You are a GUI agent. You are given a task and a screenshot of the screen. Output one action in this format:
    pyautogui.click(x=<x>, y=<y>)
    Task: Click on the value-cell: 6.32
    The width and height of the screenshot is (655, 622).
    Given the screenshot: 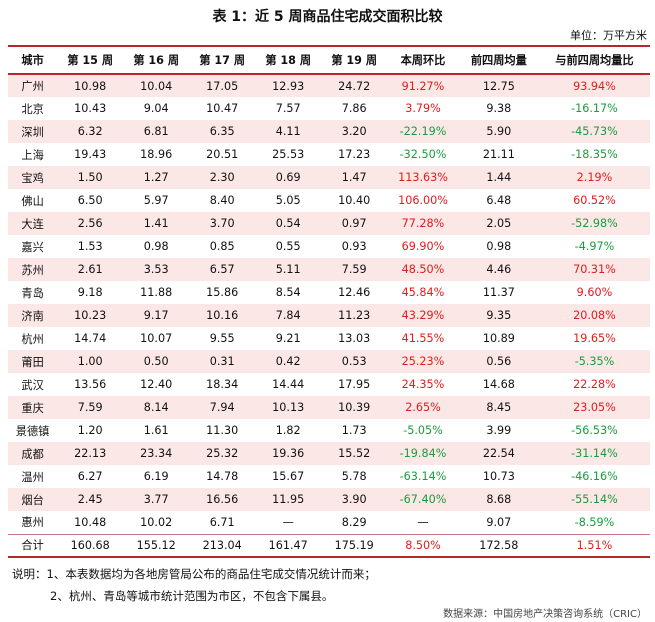 What is the action you would take?
    pyautogui.click(x=90, y=131)
    